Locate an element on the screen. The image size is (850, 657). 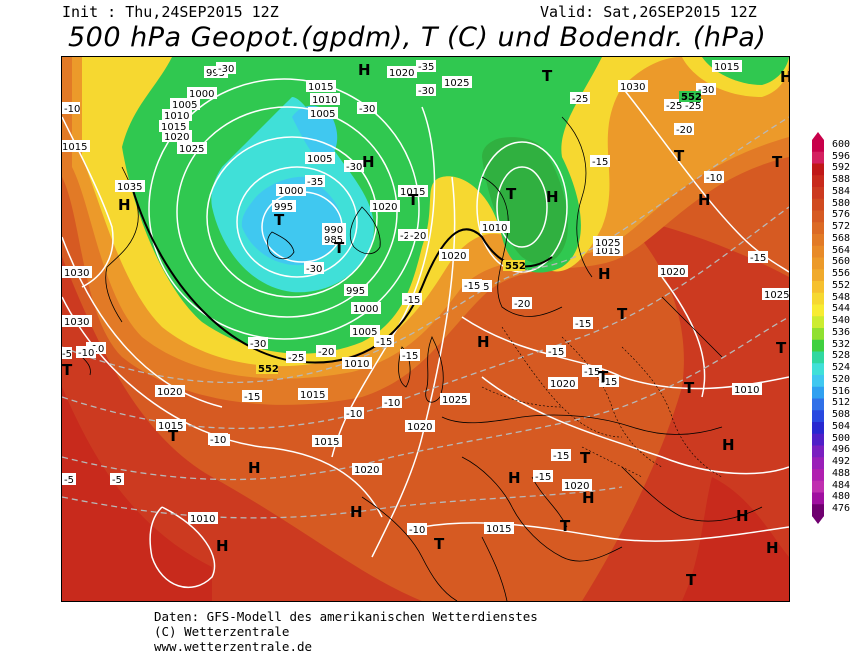
pressure-label: 1000 is located at coordinates (202, 93).